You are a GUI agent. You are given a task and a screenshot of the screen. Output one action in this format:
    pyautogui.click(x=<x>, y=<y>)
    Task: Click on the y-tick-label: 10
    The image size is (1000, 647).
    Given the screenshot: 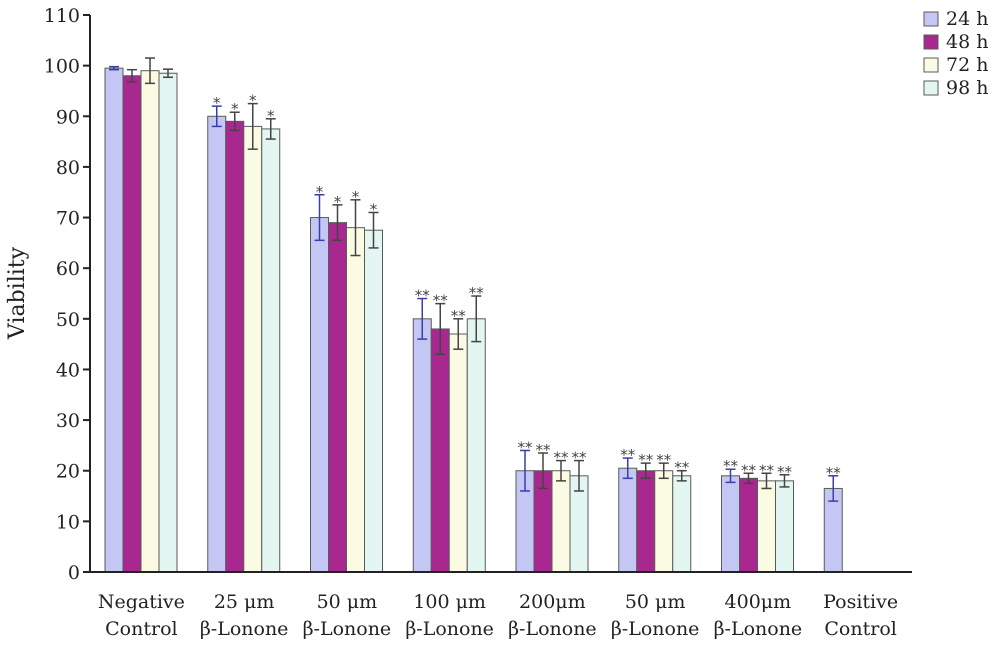 What is the action you would take?
    pyautogui.click(x=68, y=522)
    